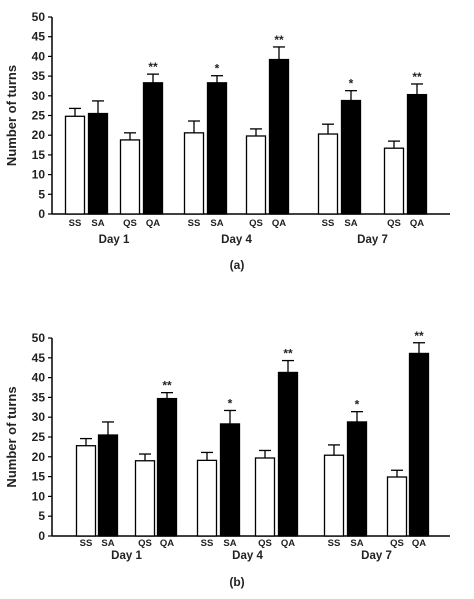 This screenshot has height=599, width=474. I want to click on panel-label: (a), so click(237, 265).